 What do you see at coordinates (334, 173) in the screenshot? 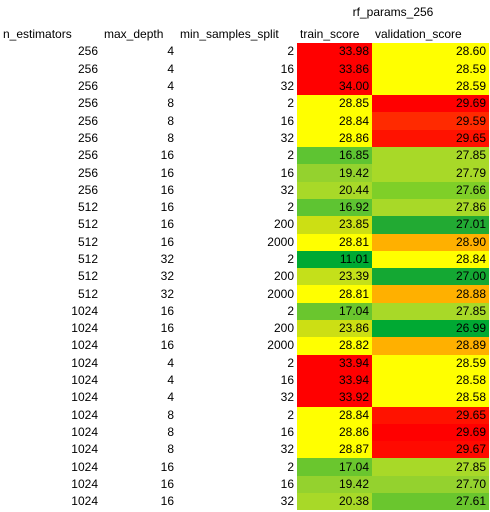
I see `cell-train-score: 19.42` at bounding box center [334, 173].